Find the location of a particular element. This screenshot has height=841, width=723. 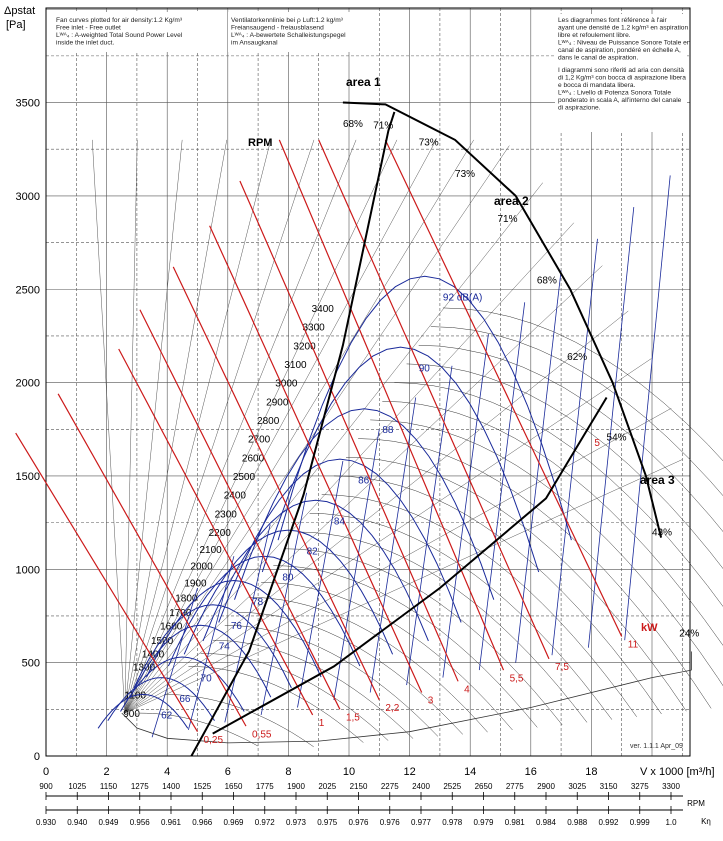

rpm-value-label: 2600 is located at coordinates (253, 458).